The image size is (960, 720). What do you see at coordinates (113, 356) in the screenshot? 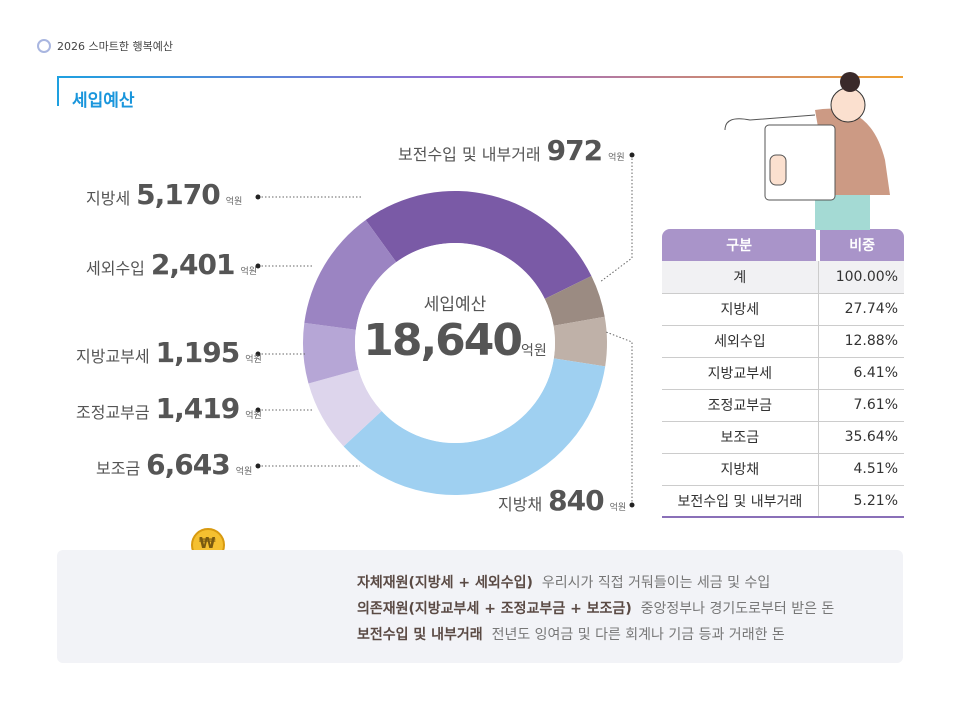
I see `slice-name: 지방교부세` at bounding box center [113, 356].